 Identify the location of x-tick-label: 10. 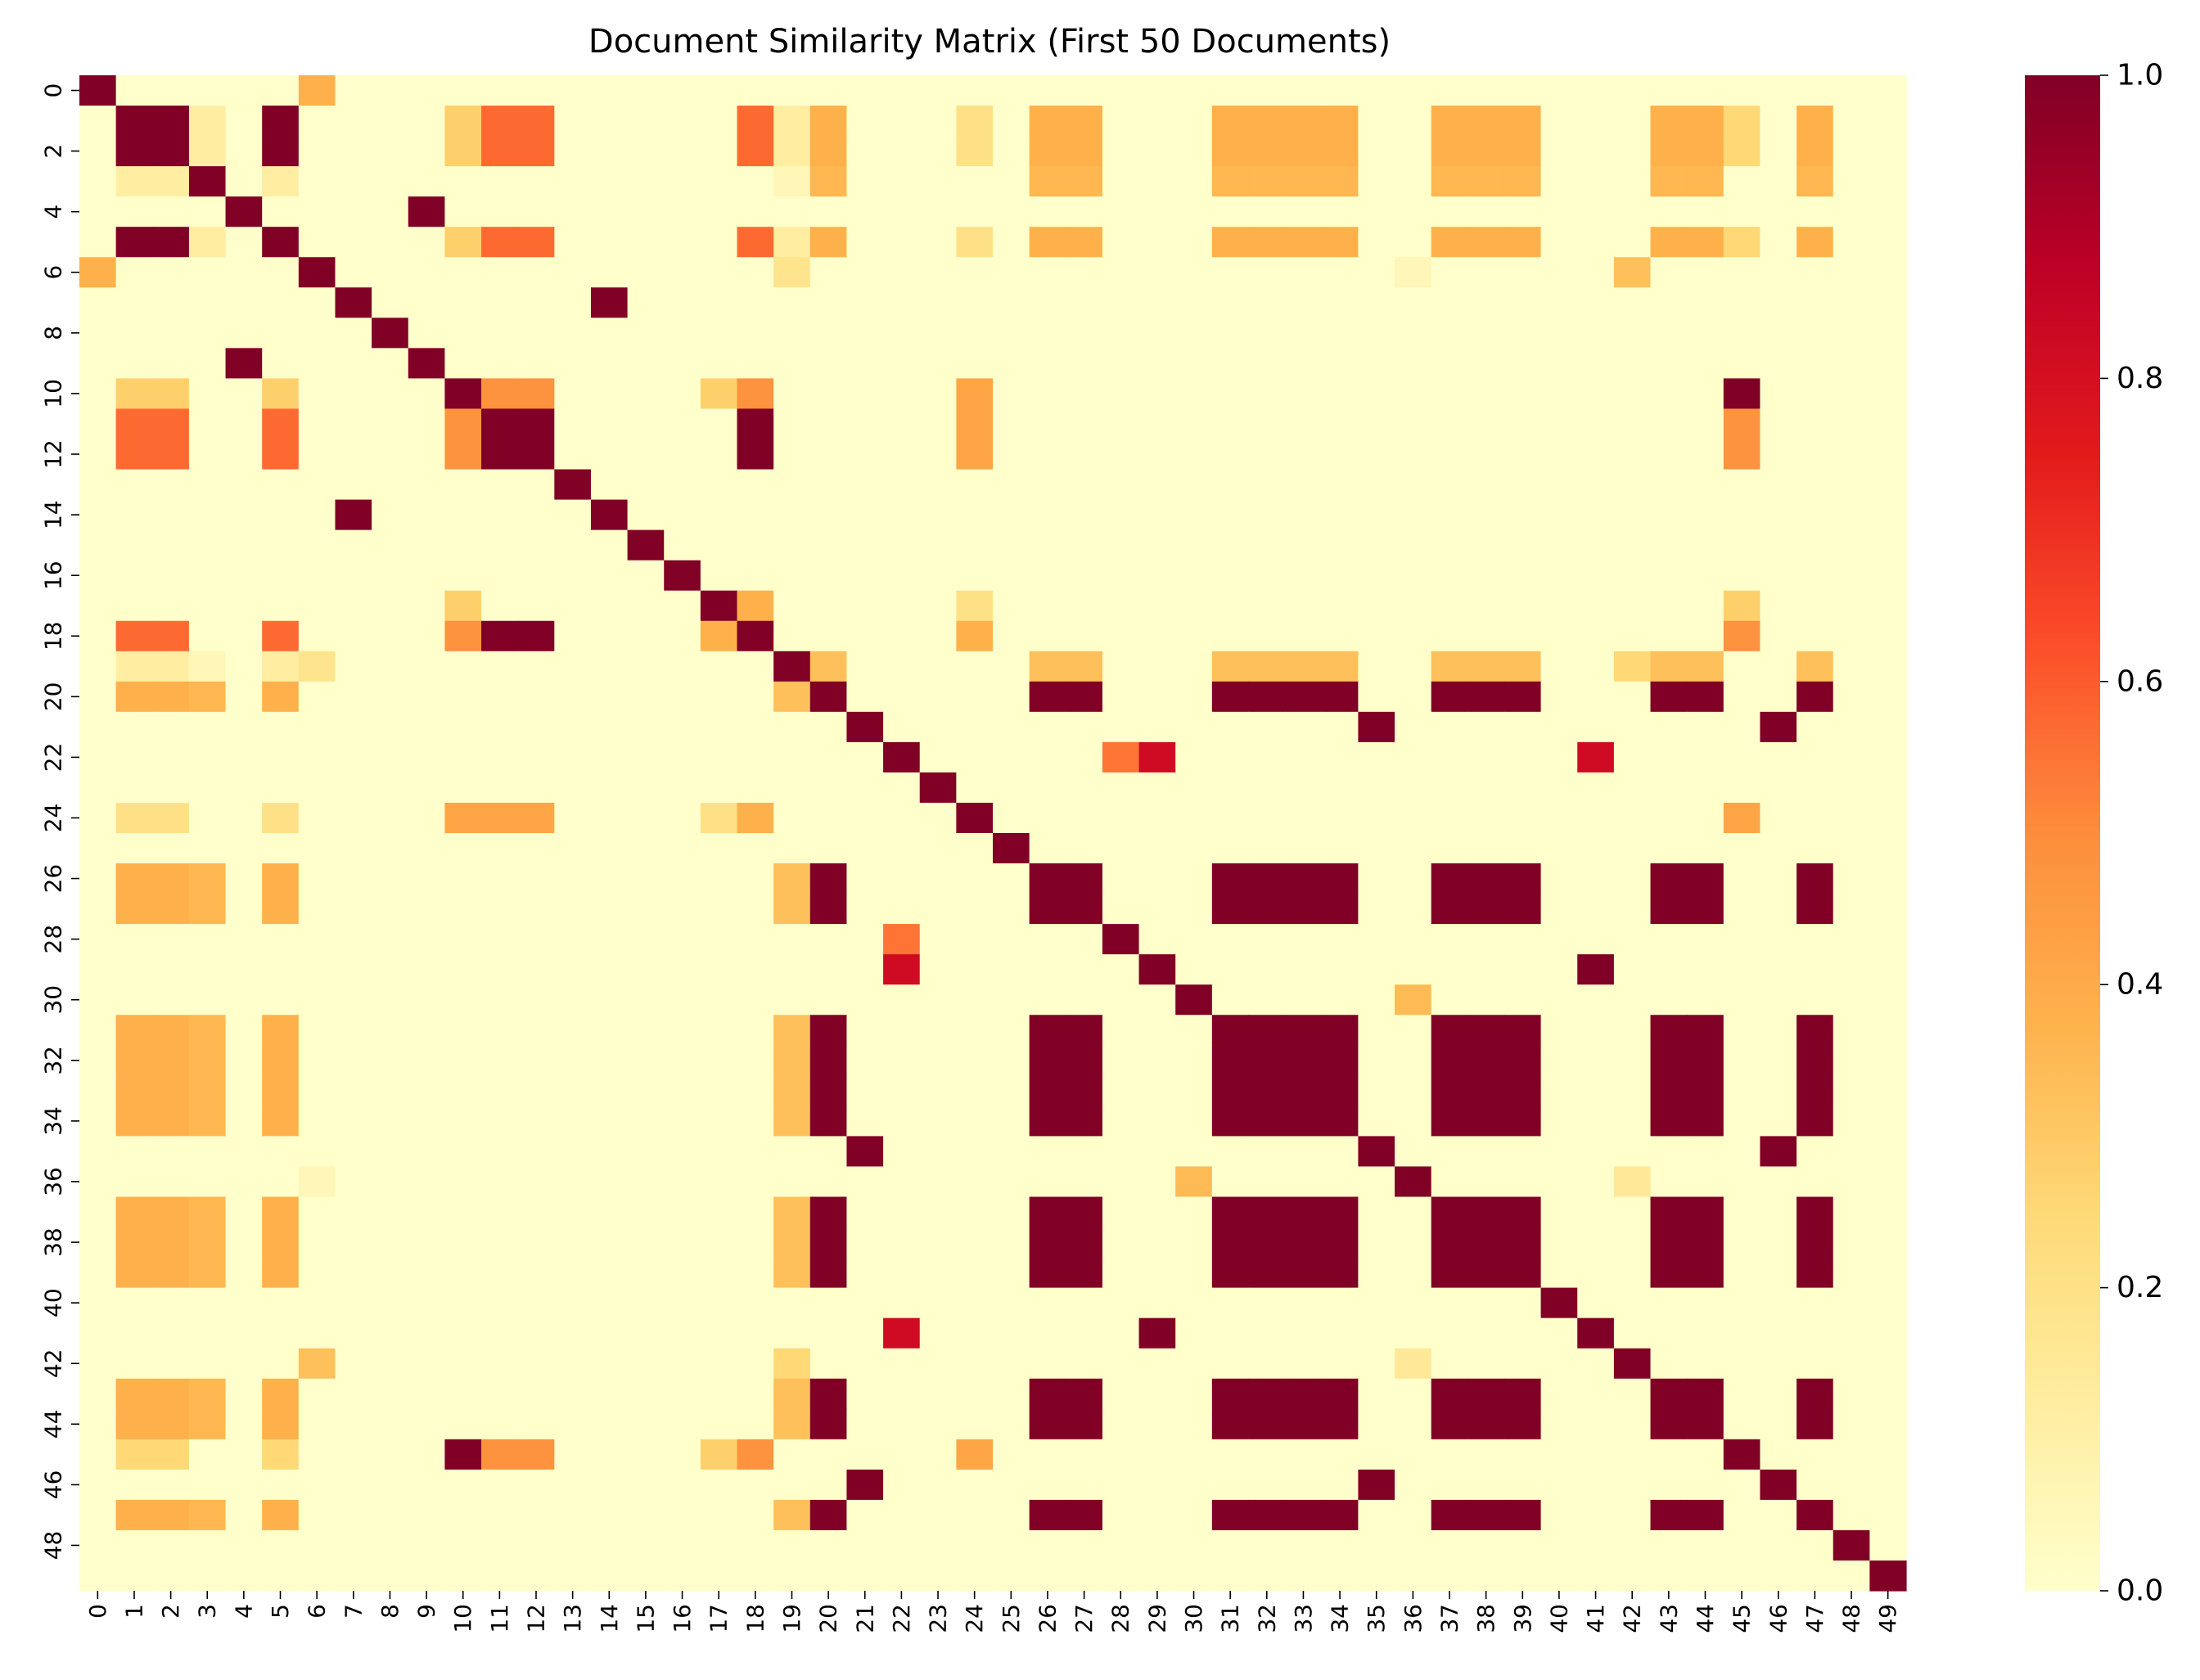
(462, 1619).